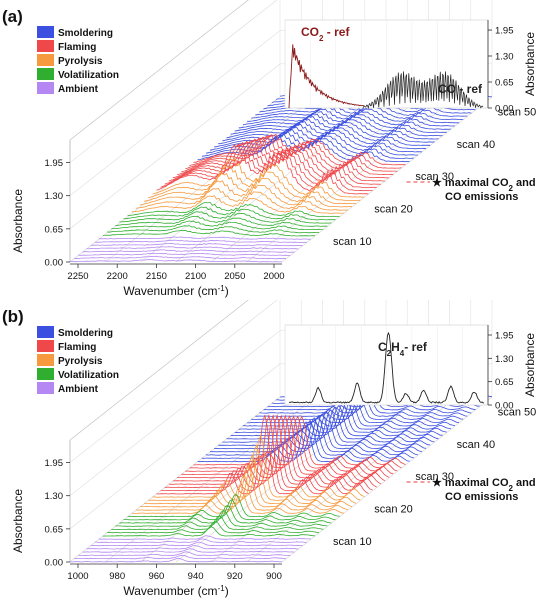 This screenshot has width=544, height=605. Describe the element at coordinates (175, 291) in the screenshot. I see `x-axis-title: Wavenumber (cm-1)` at that location.